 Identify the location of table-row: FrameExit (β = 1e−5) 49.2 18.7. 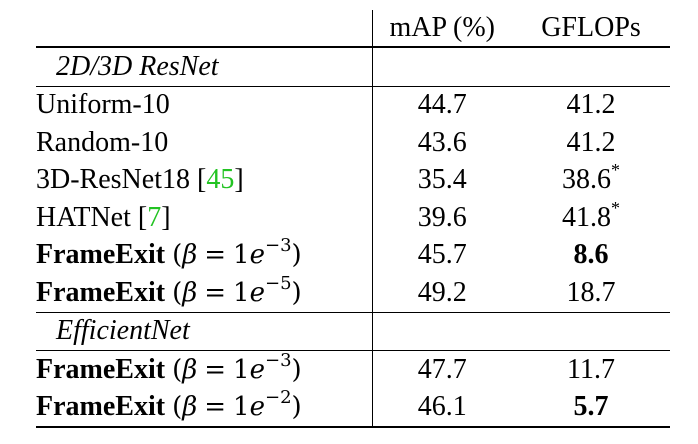
(353, 293).